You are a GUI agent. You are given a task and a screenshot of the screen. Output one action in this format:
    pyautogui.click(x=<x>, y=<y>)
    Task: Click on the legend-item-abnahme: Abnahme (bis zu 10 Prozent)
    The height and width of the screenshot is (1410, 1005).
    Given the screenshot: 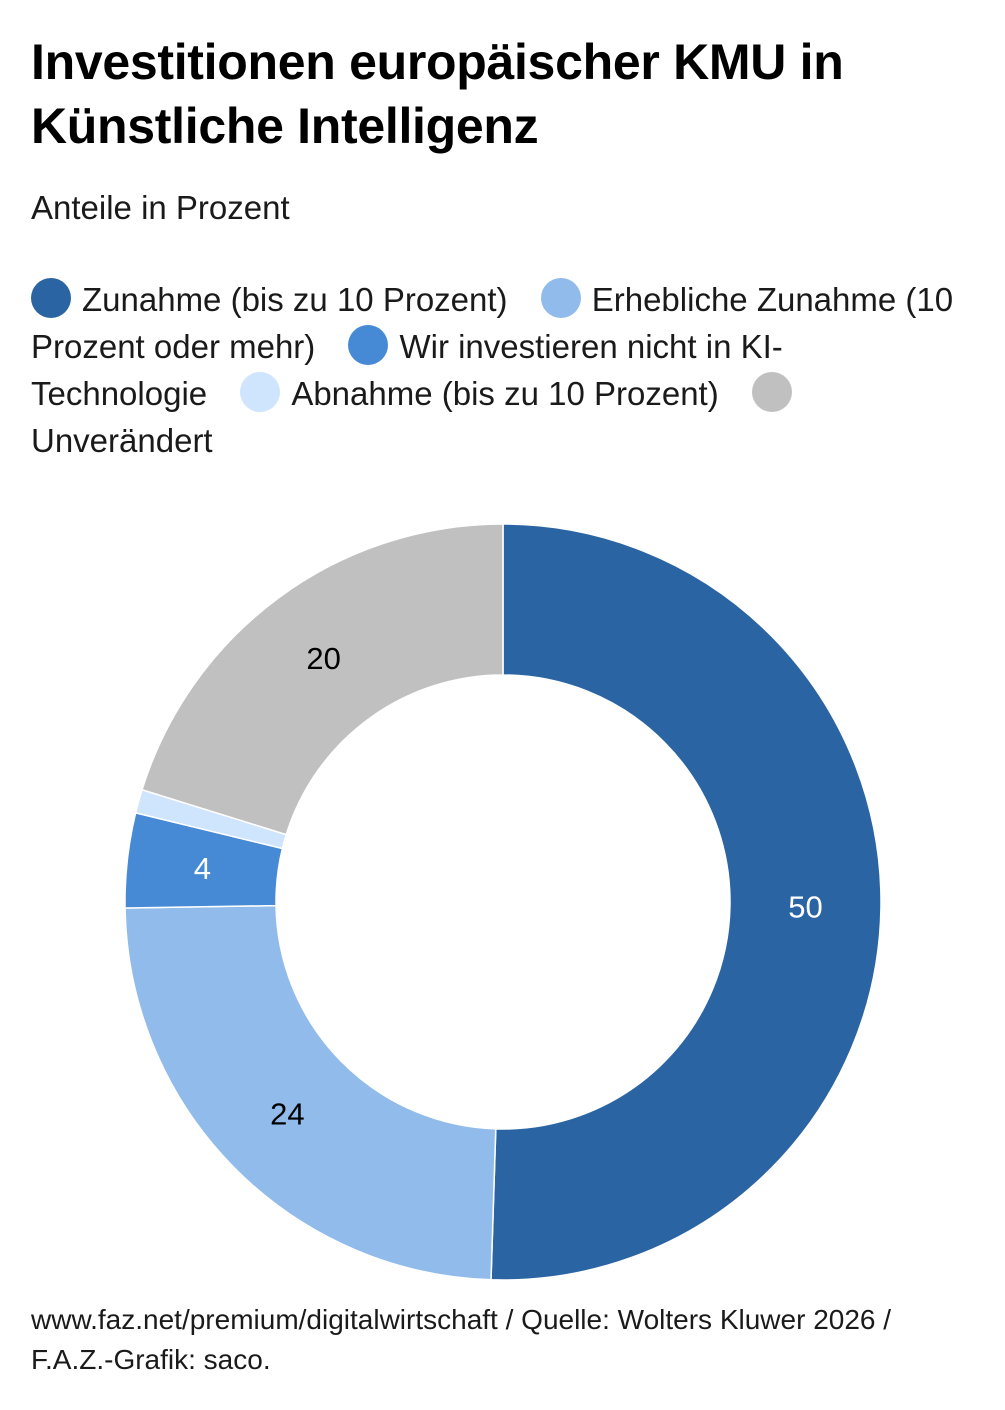 What is the action you would take?
    pyautogui.click(x=479, y=392)
    